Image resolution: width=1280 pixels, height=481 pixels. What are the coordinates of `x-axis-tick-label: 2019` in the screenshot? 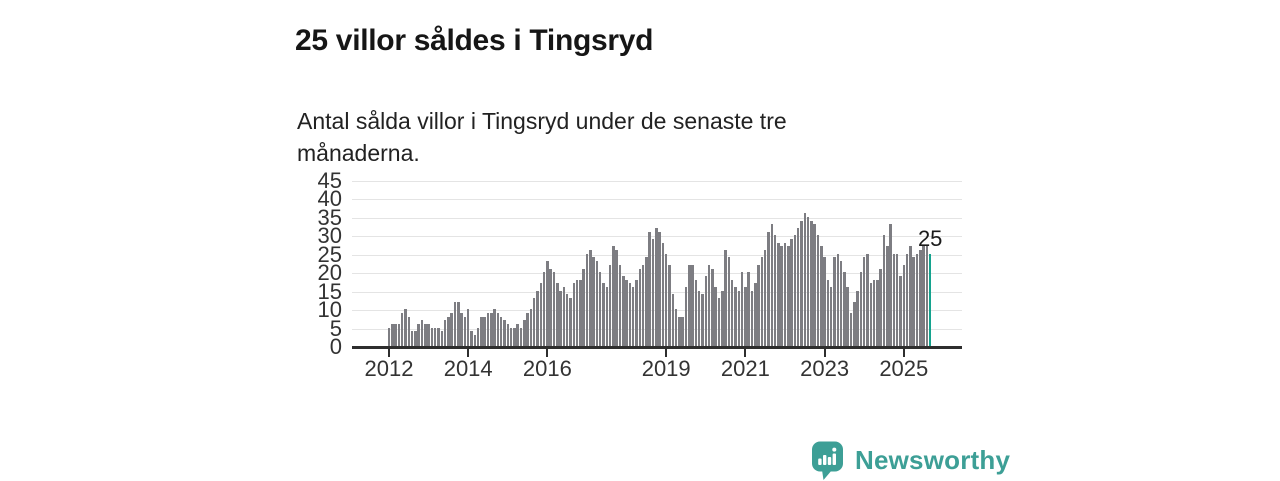 It's located at (666, 368).